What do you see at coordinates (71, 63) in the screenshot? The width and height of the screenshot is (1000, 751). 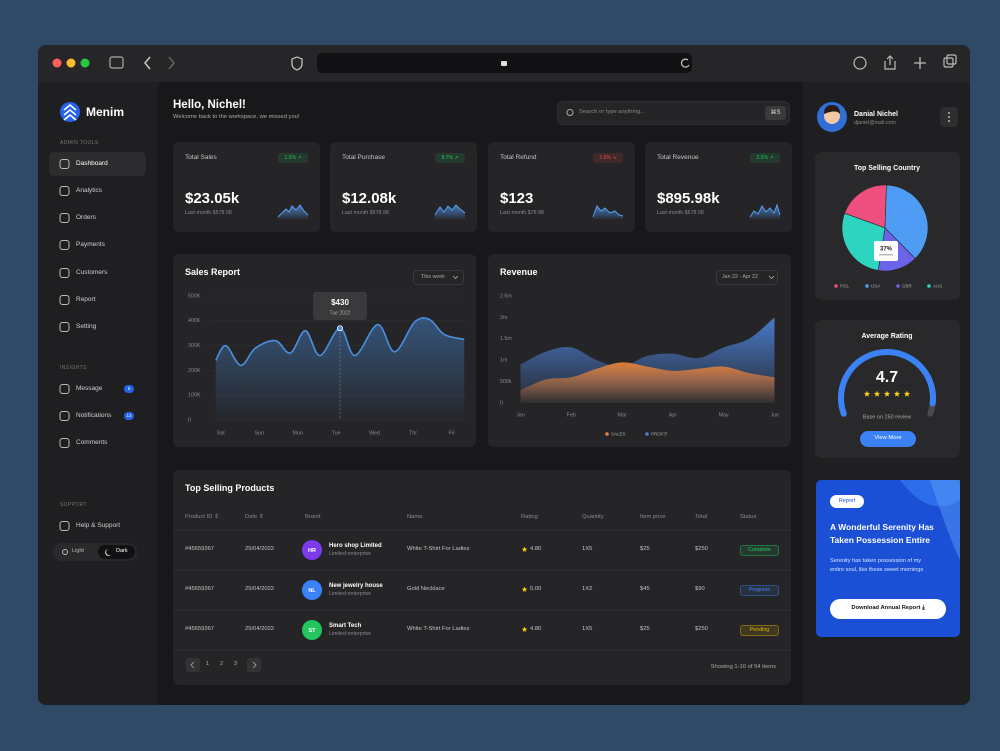 I see `window-dot` at bounding box center [71, 63].